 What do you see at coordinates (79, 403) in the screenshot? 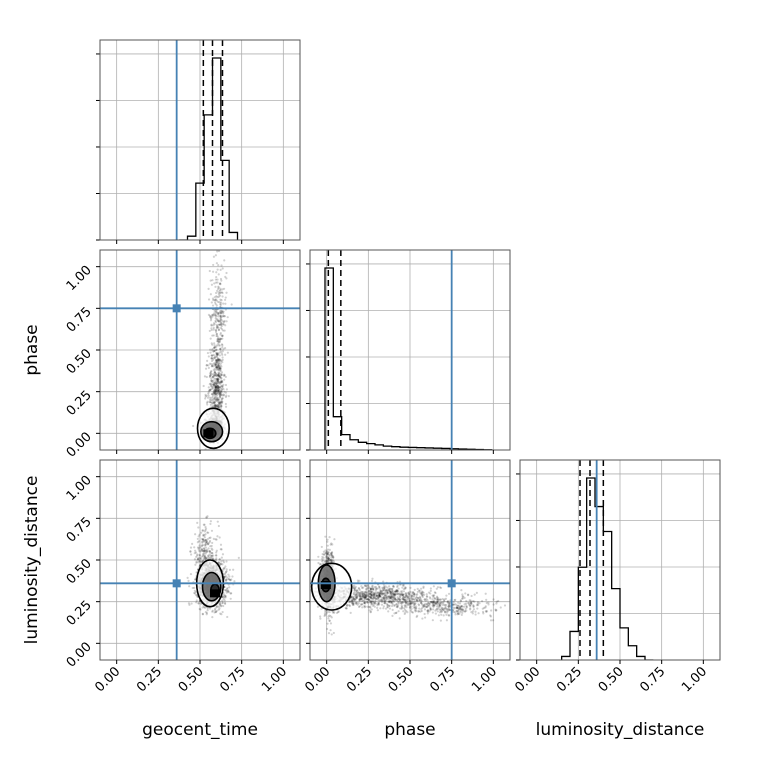
I see `y-tick-label: 0.25` at bounding box center [79, 403].